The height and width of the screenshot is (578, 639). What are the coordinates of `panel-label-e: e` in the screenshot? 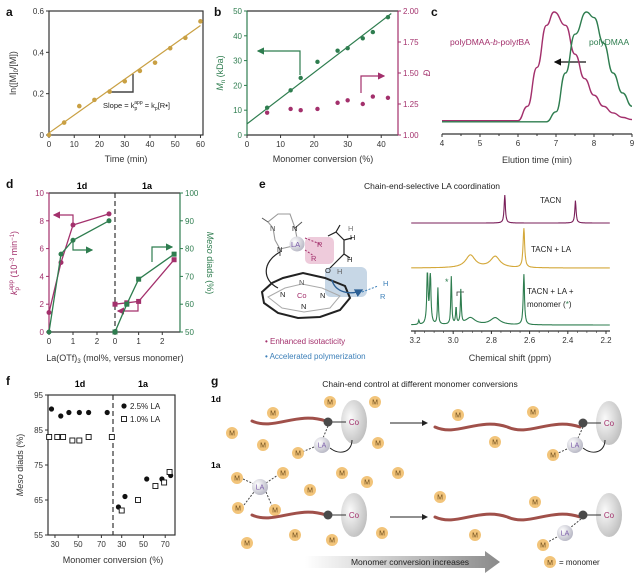 It's located at (262, 184).